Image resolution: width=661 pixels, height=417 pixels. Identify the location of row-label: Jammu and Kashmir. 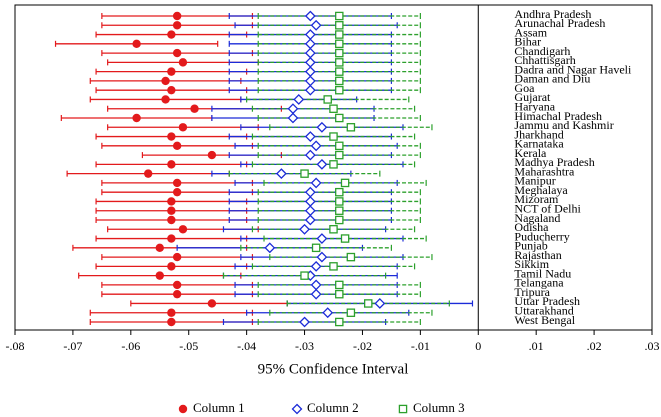
(563, 125).